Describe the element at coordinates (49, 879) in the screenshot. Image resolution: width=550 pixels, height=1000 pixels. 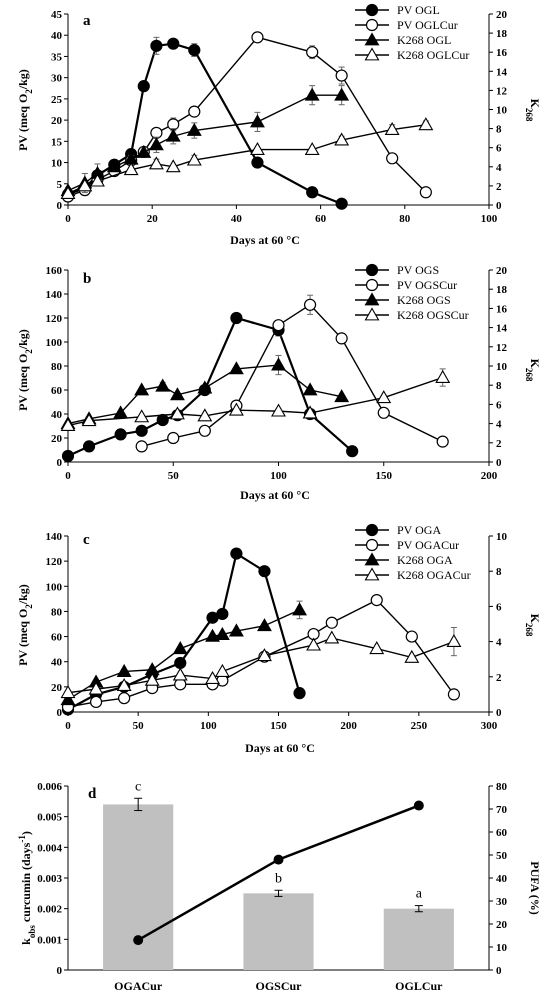
I see `panel-d-ytick-label: 0.003` at that location.